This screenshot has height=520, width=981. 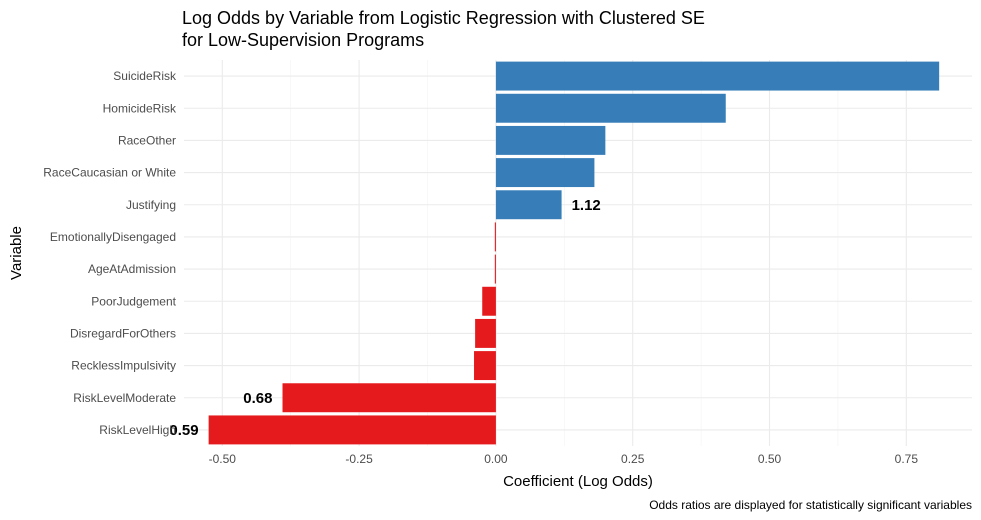 What do you see at coordinates (389, 398) in the screenshot?
I see `bar-risklevelmoderate` at bounding box center [389, 398].